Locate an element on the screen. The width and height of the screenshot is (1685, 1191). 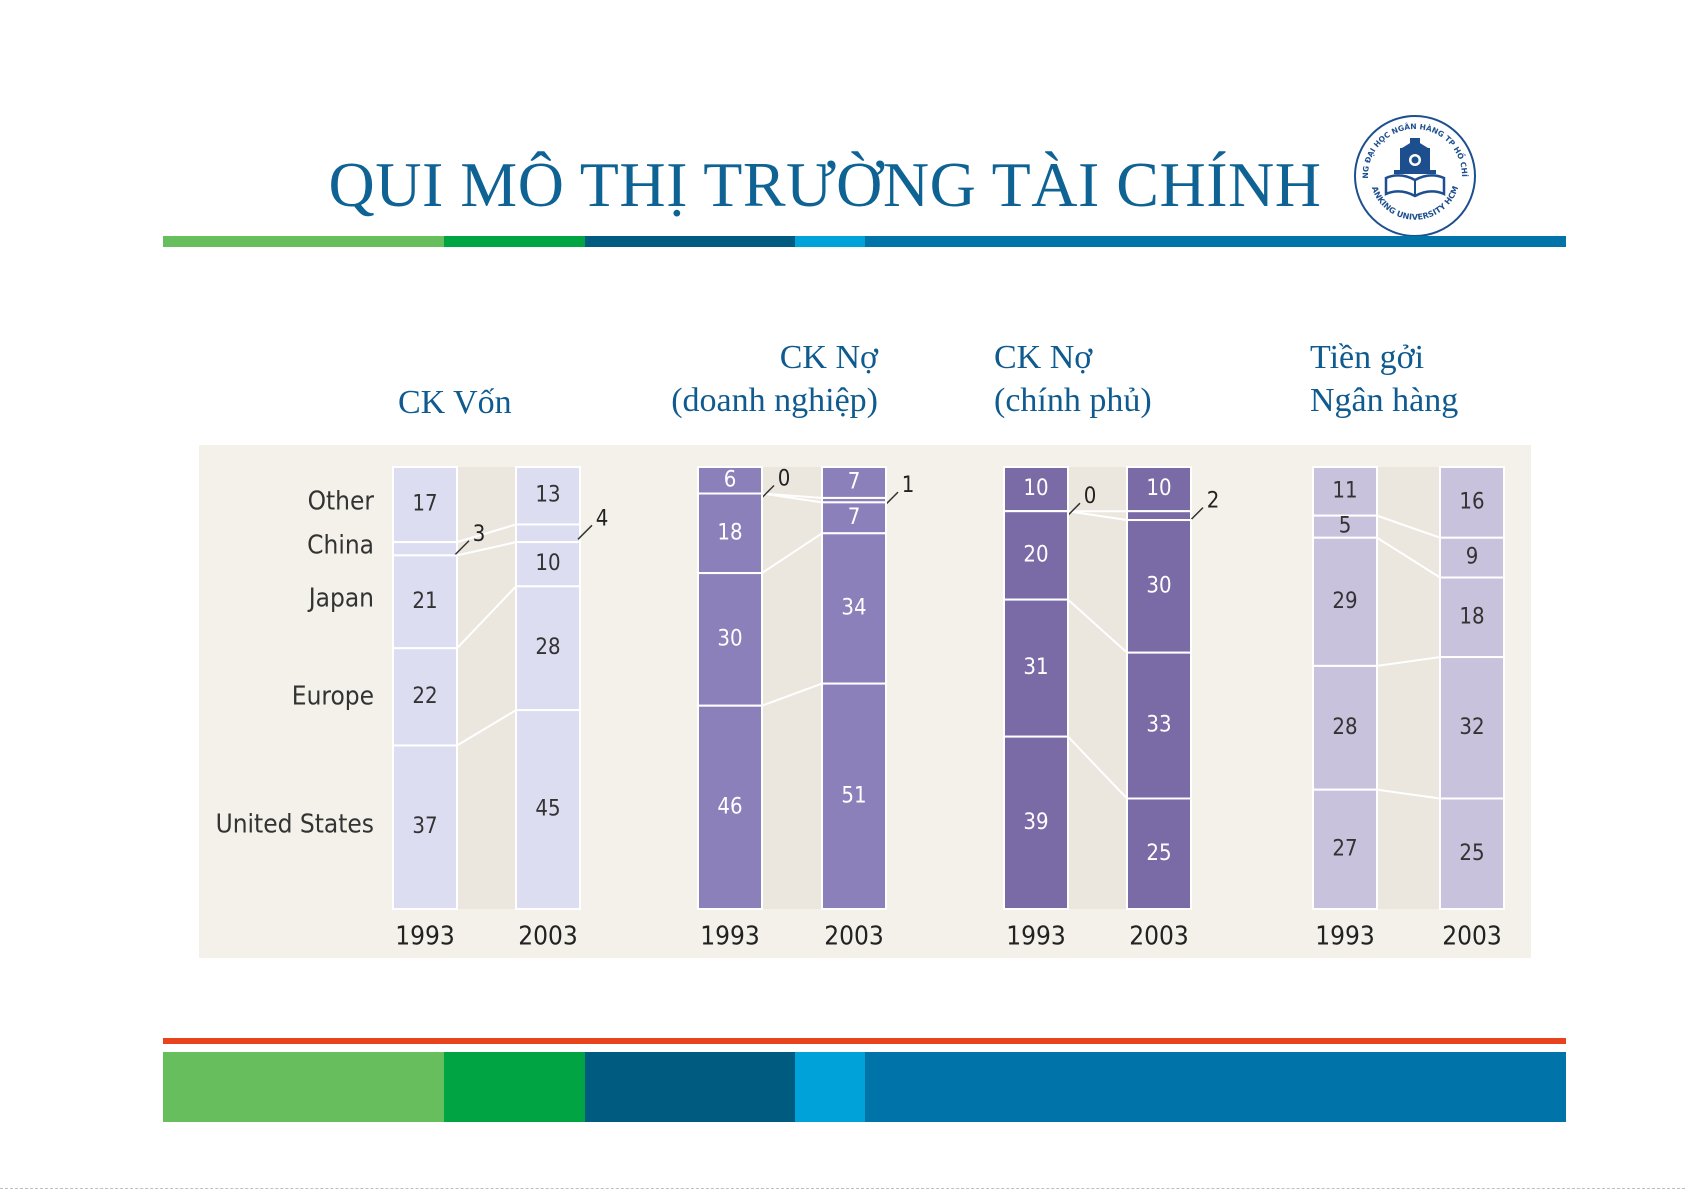
data-label: 1 is located at coordinates (908, 485).